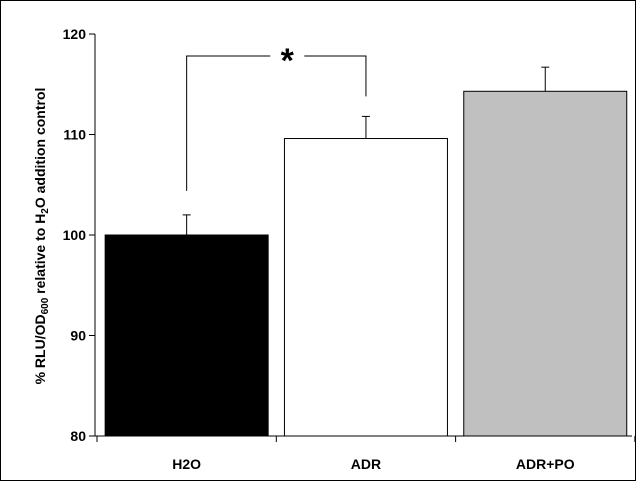 The width and height of the screenshot is (636, 481). What do you see at coordinates (288, 61) in the screenshot?
I see `significance-asterisk: *` at bounding box center [288, 61].